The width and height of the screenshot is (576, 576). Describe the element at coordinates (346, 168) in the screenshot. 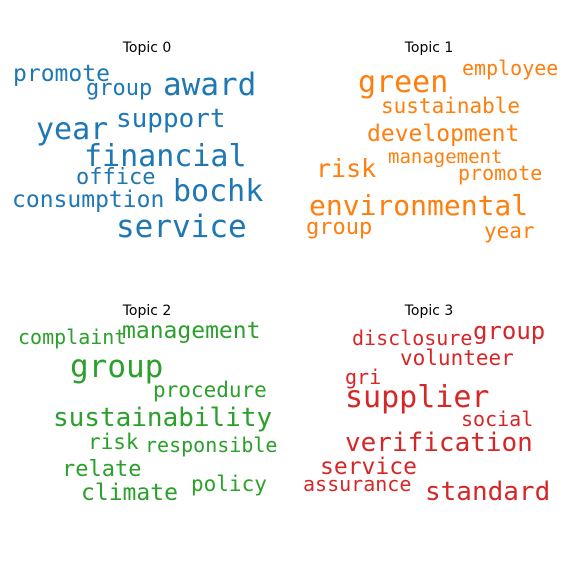

I see `topic-1-word-risk: risk` at that location.